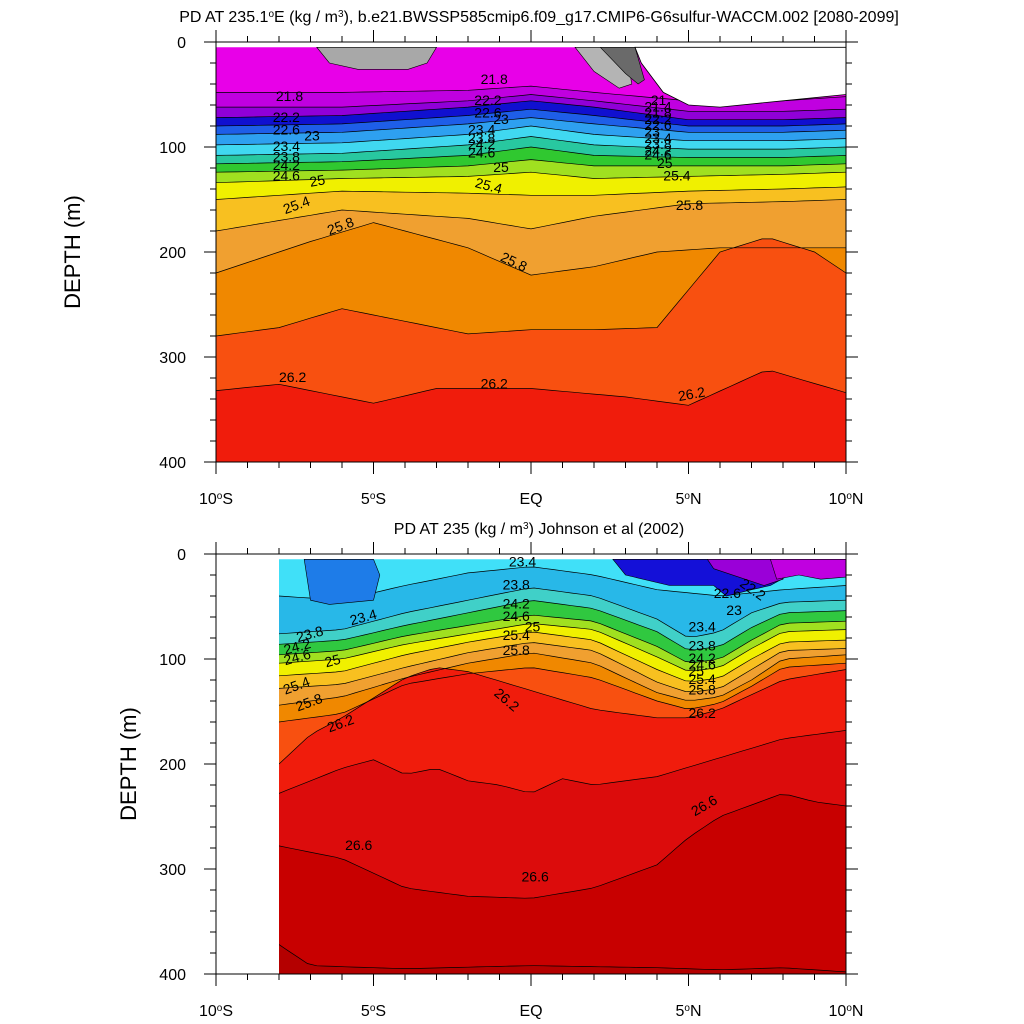 The width and height of the screenshot is (1024, 1024). Describe the element at coordinates (539, 530) in the screenshot. I see `chart-title: PD AT 235 (kg / m3) Johnson et al (2002)` at that location.